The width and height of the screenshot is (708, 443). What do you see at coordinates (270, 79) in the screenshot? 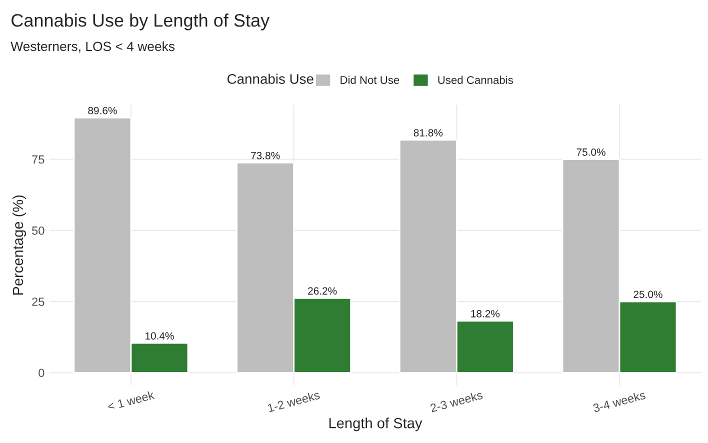
I see `legend-title: Cannabis Use` at bounding box center [270, 79].